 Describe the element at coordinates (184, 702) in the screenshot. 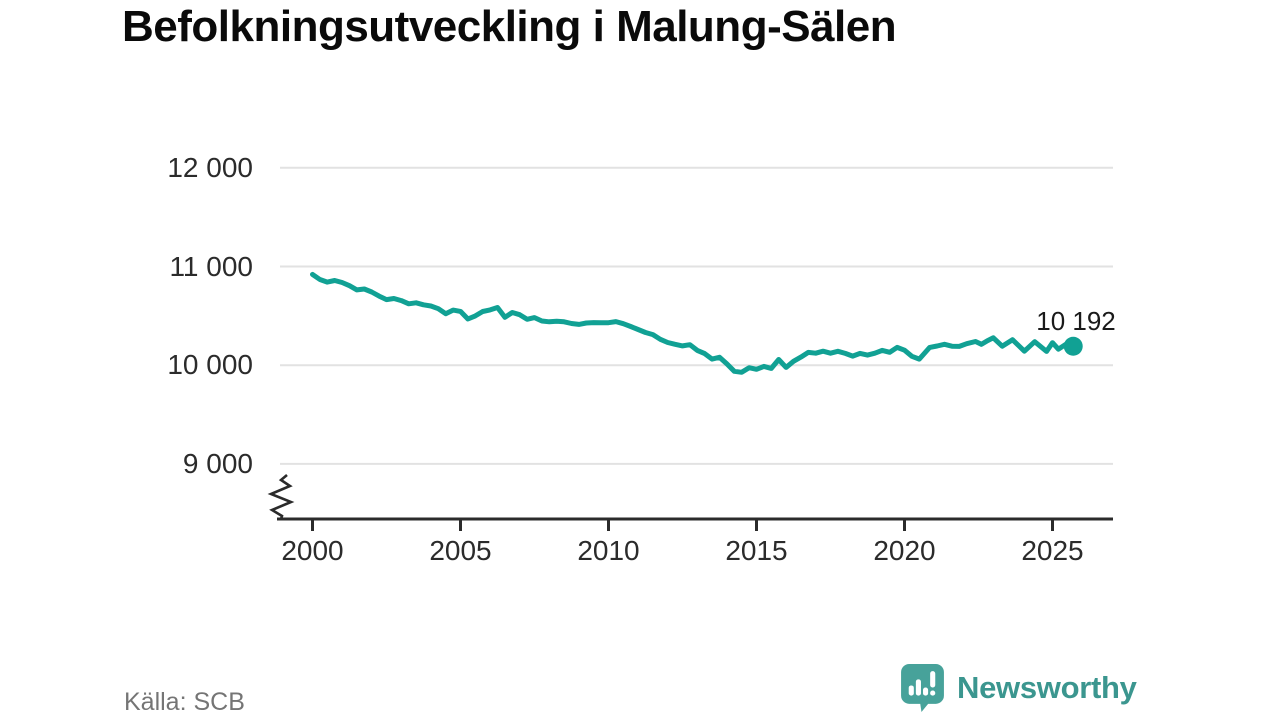

I see `source-label: Källa: SCB` at that location.